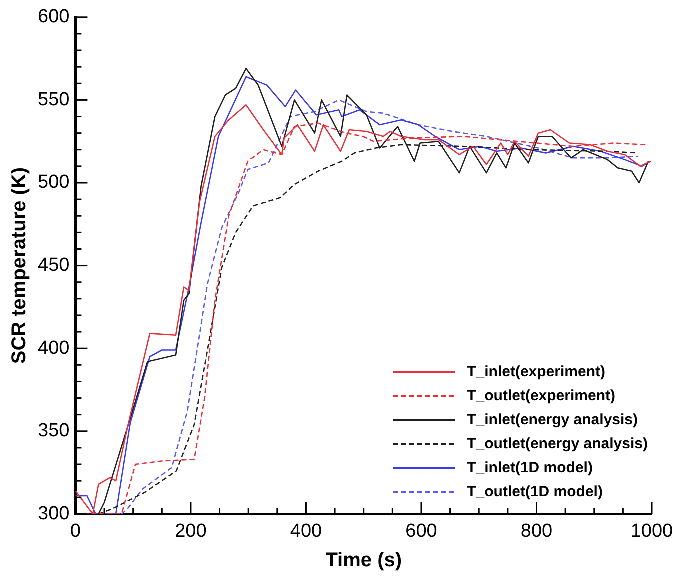 This screenshot has height=581, width=680. What do you see at coordinates (536, 531) in the screenshot?
I see `x-tick-label: 800` at bounding box center [536, 531].